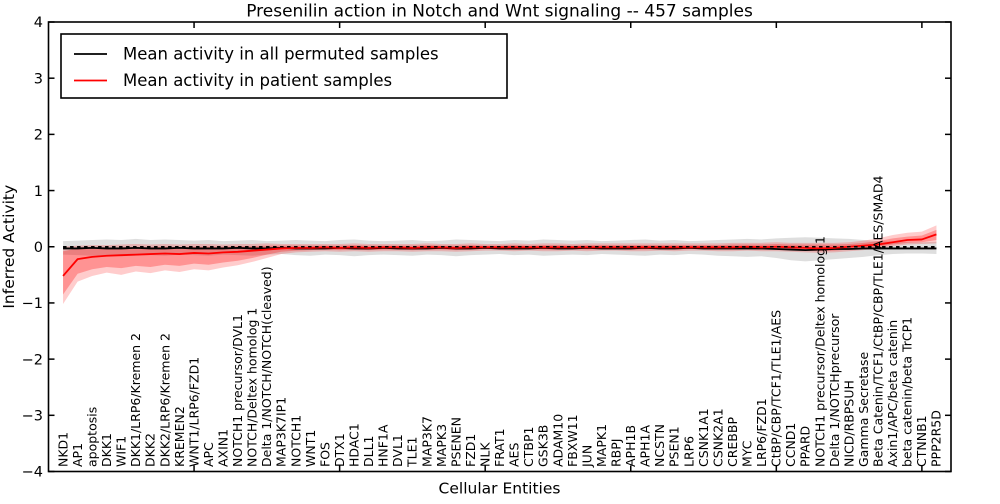 Image resolution: width=1000 pixels, height=504 pixels. Describe the element at coordinates (907, 392) in the screenshot. I see `x-entity-label: beta catenin/beta TrCP1` at that location.